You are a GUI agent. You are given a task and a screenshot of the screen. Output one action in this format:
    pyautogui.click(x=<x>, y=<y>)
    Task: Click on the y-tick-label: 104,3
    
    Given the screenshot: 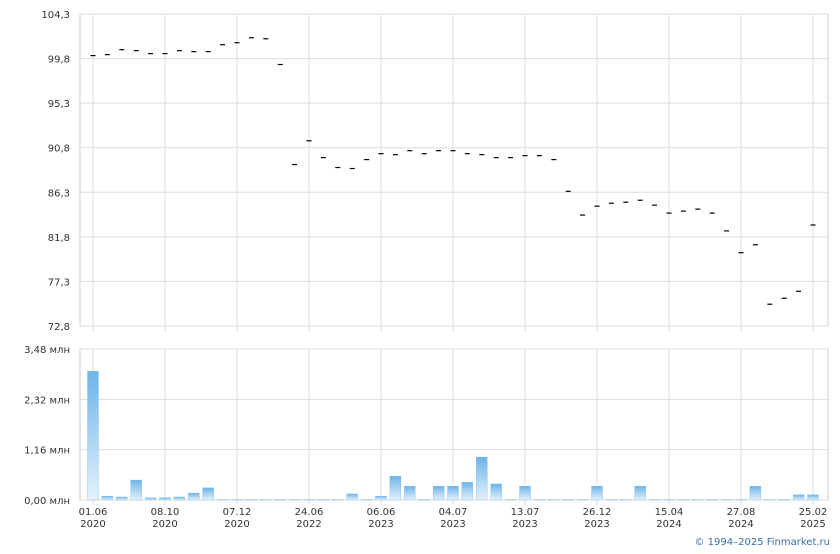 What is the action you would take?
    pyautogui.click(x=55, y=15)
    